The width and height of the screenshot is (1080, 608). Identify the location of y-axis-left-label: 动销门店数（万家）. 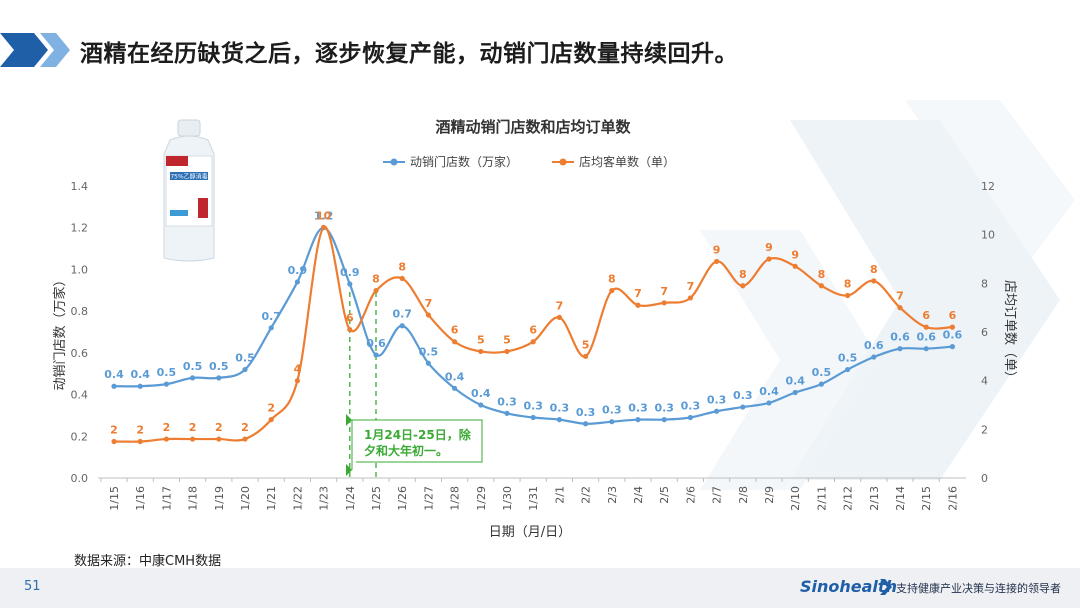
(60, 331).